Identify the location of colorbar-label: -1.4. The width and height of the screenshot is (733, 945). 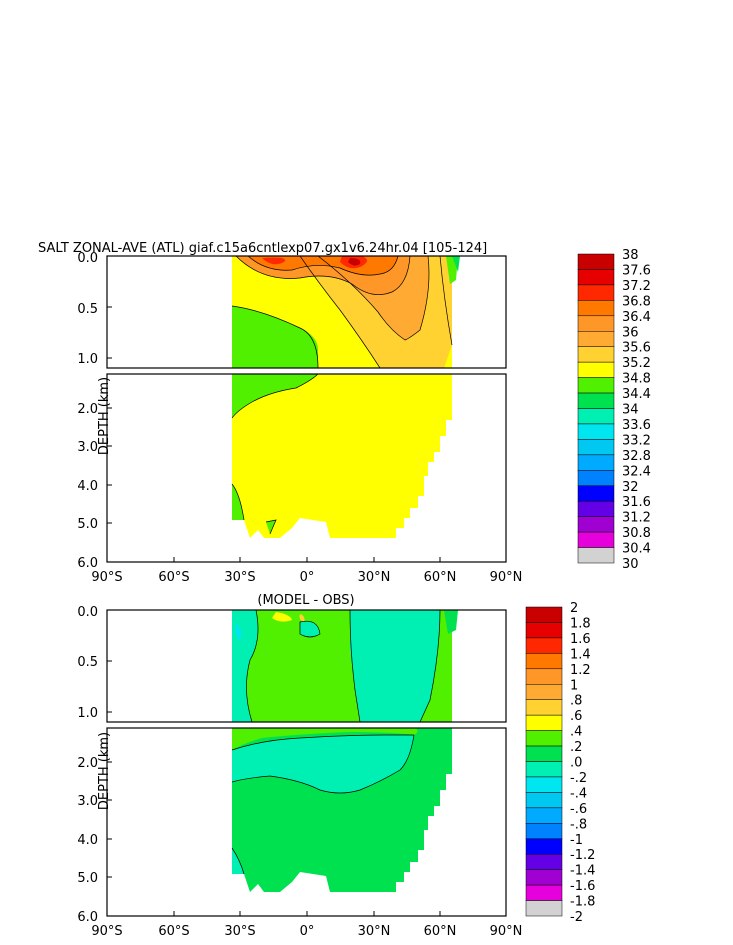
(582, 871).